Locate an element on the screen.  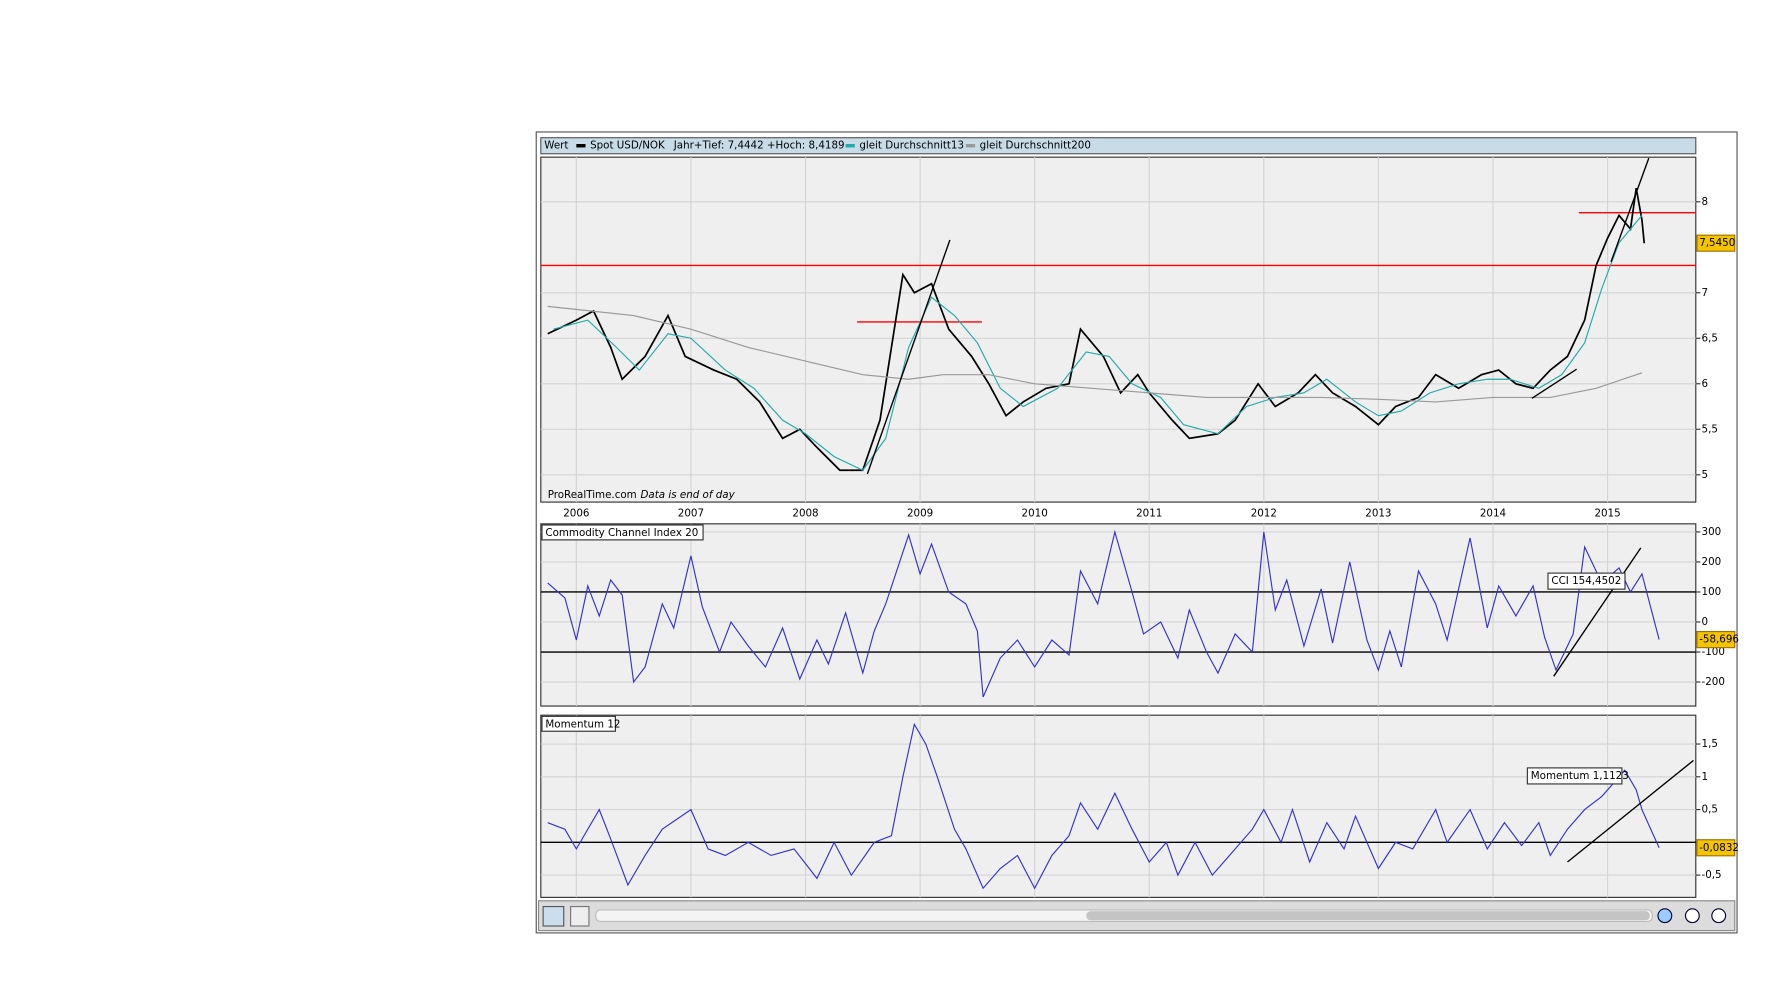
y-tick-label: 6,5 is located at coordinates (1710, 338).